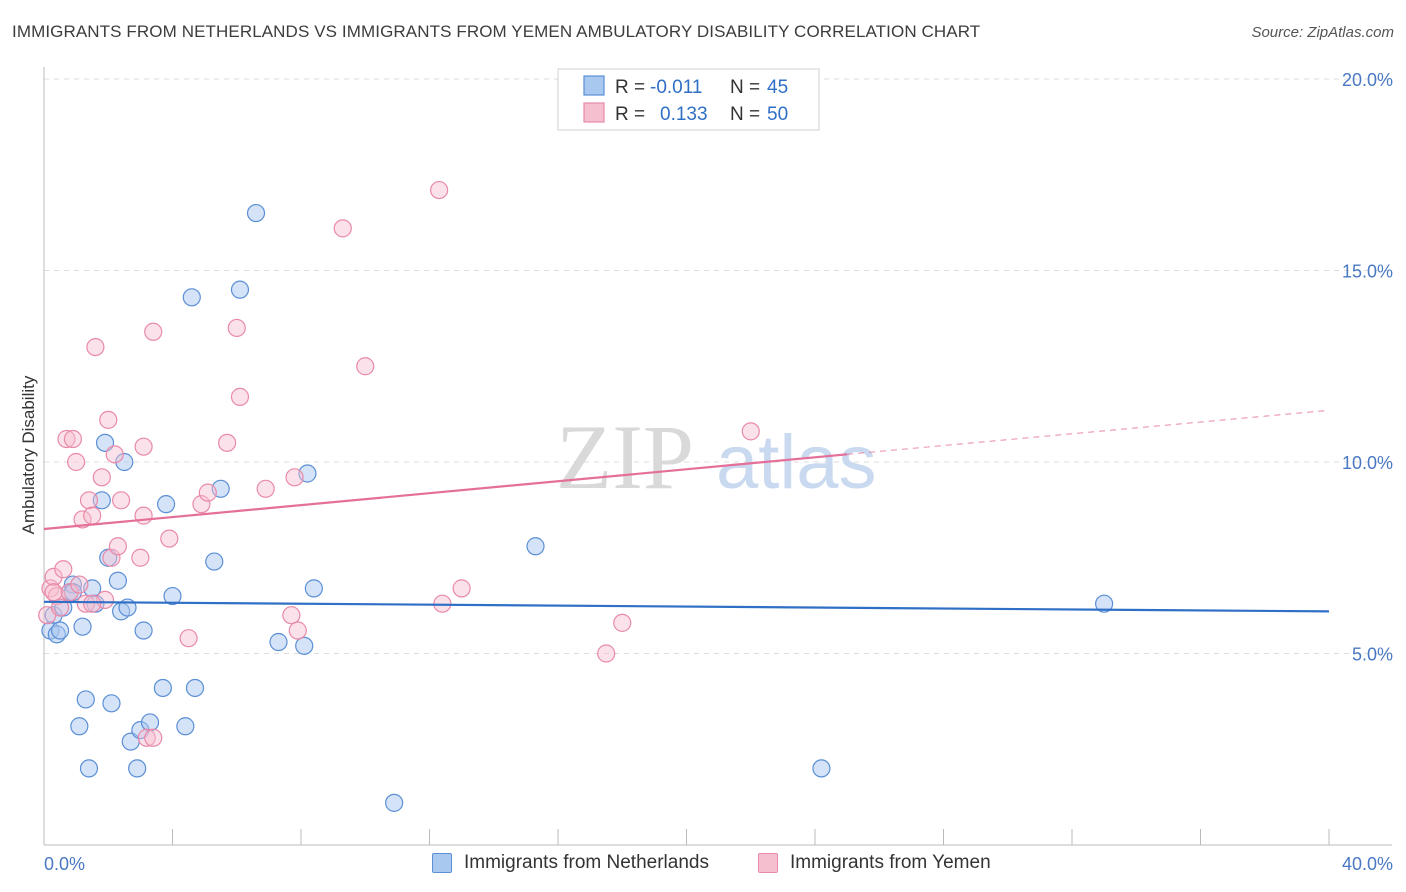 The height and width of the screenshot is (892, 1406). I want to click on y-tick-label-3: 20.0%, so click(1367, 80).